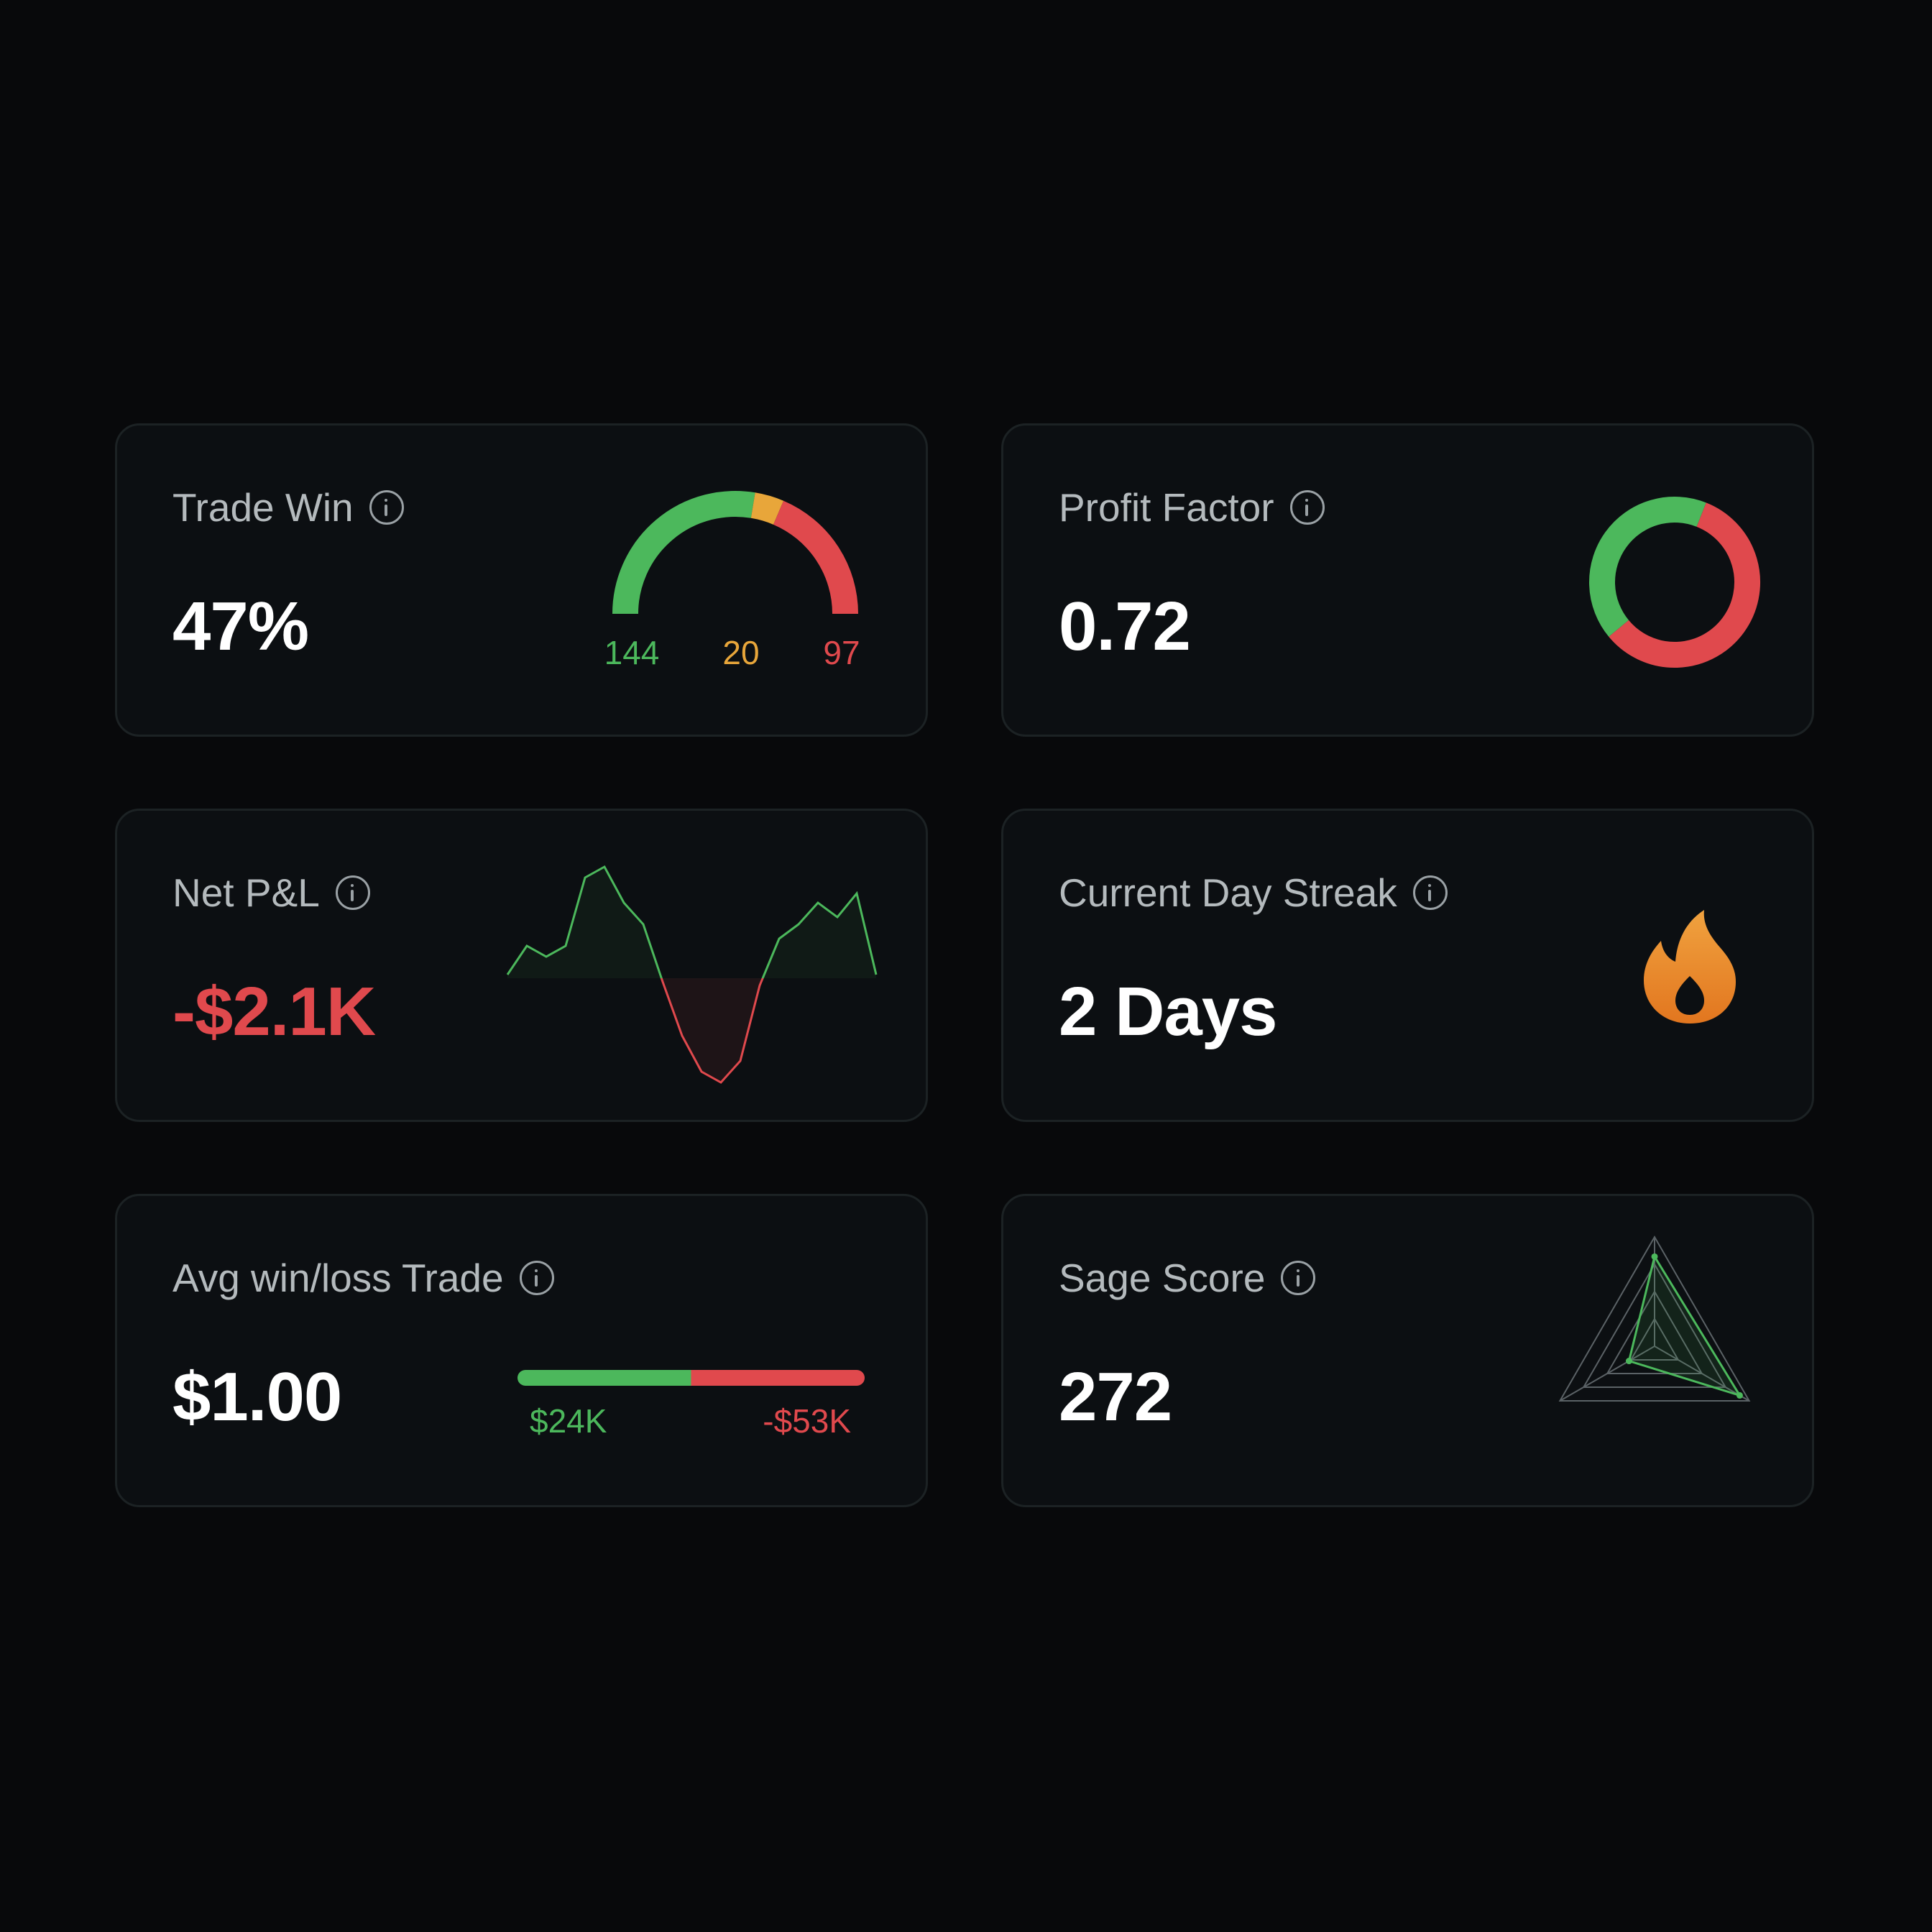 The image size is (1932, 1932). What do you see at coordinates (1690, 967) in the screenshot?
I see `flame-icon` at bounding box center [1690, 967].